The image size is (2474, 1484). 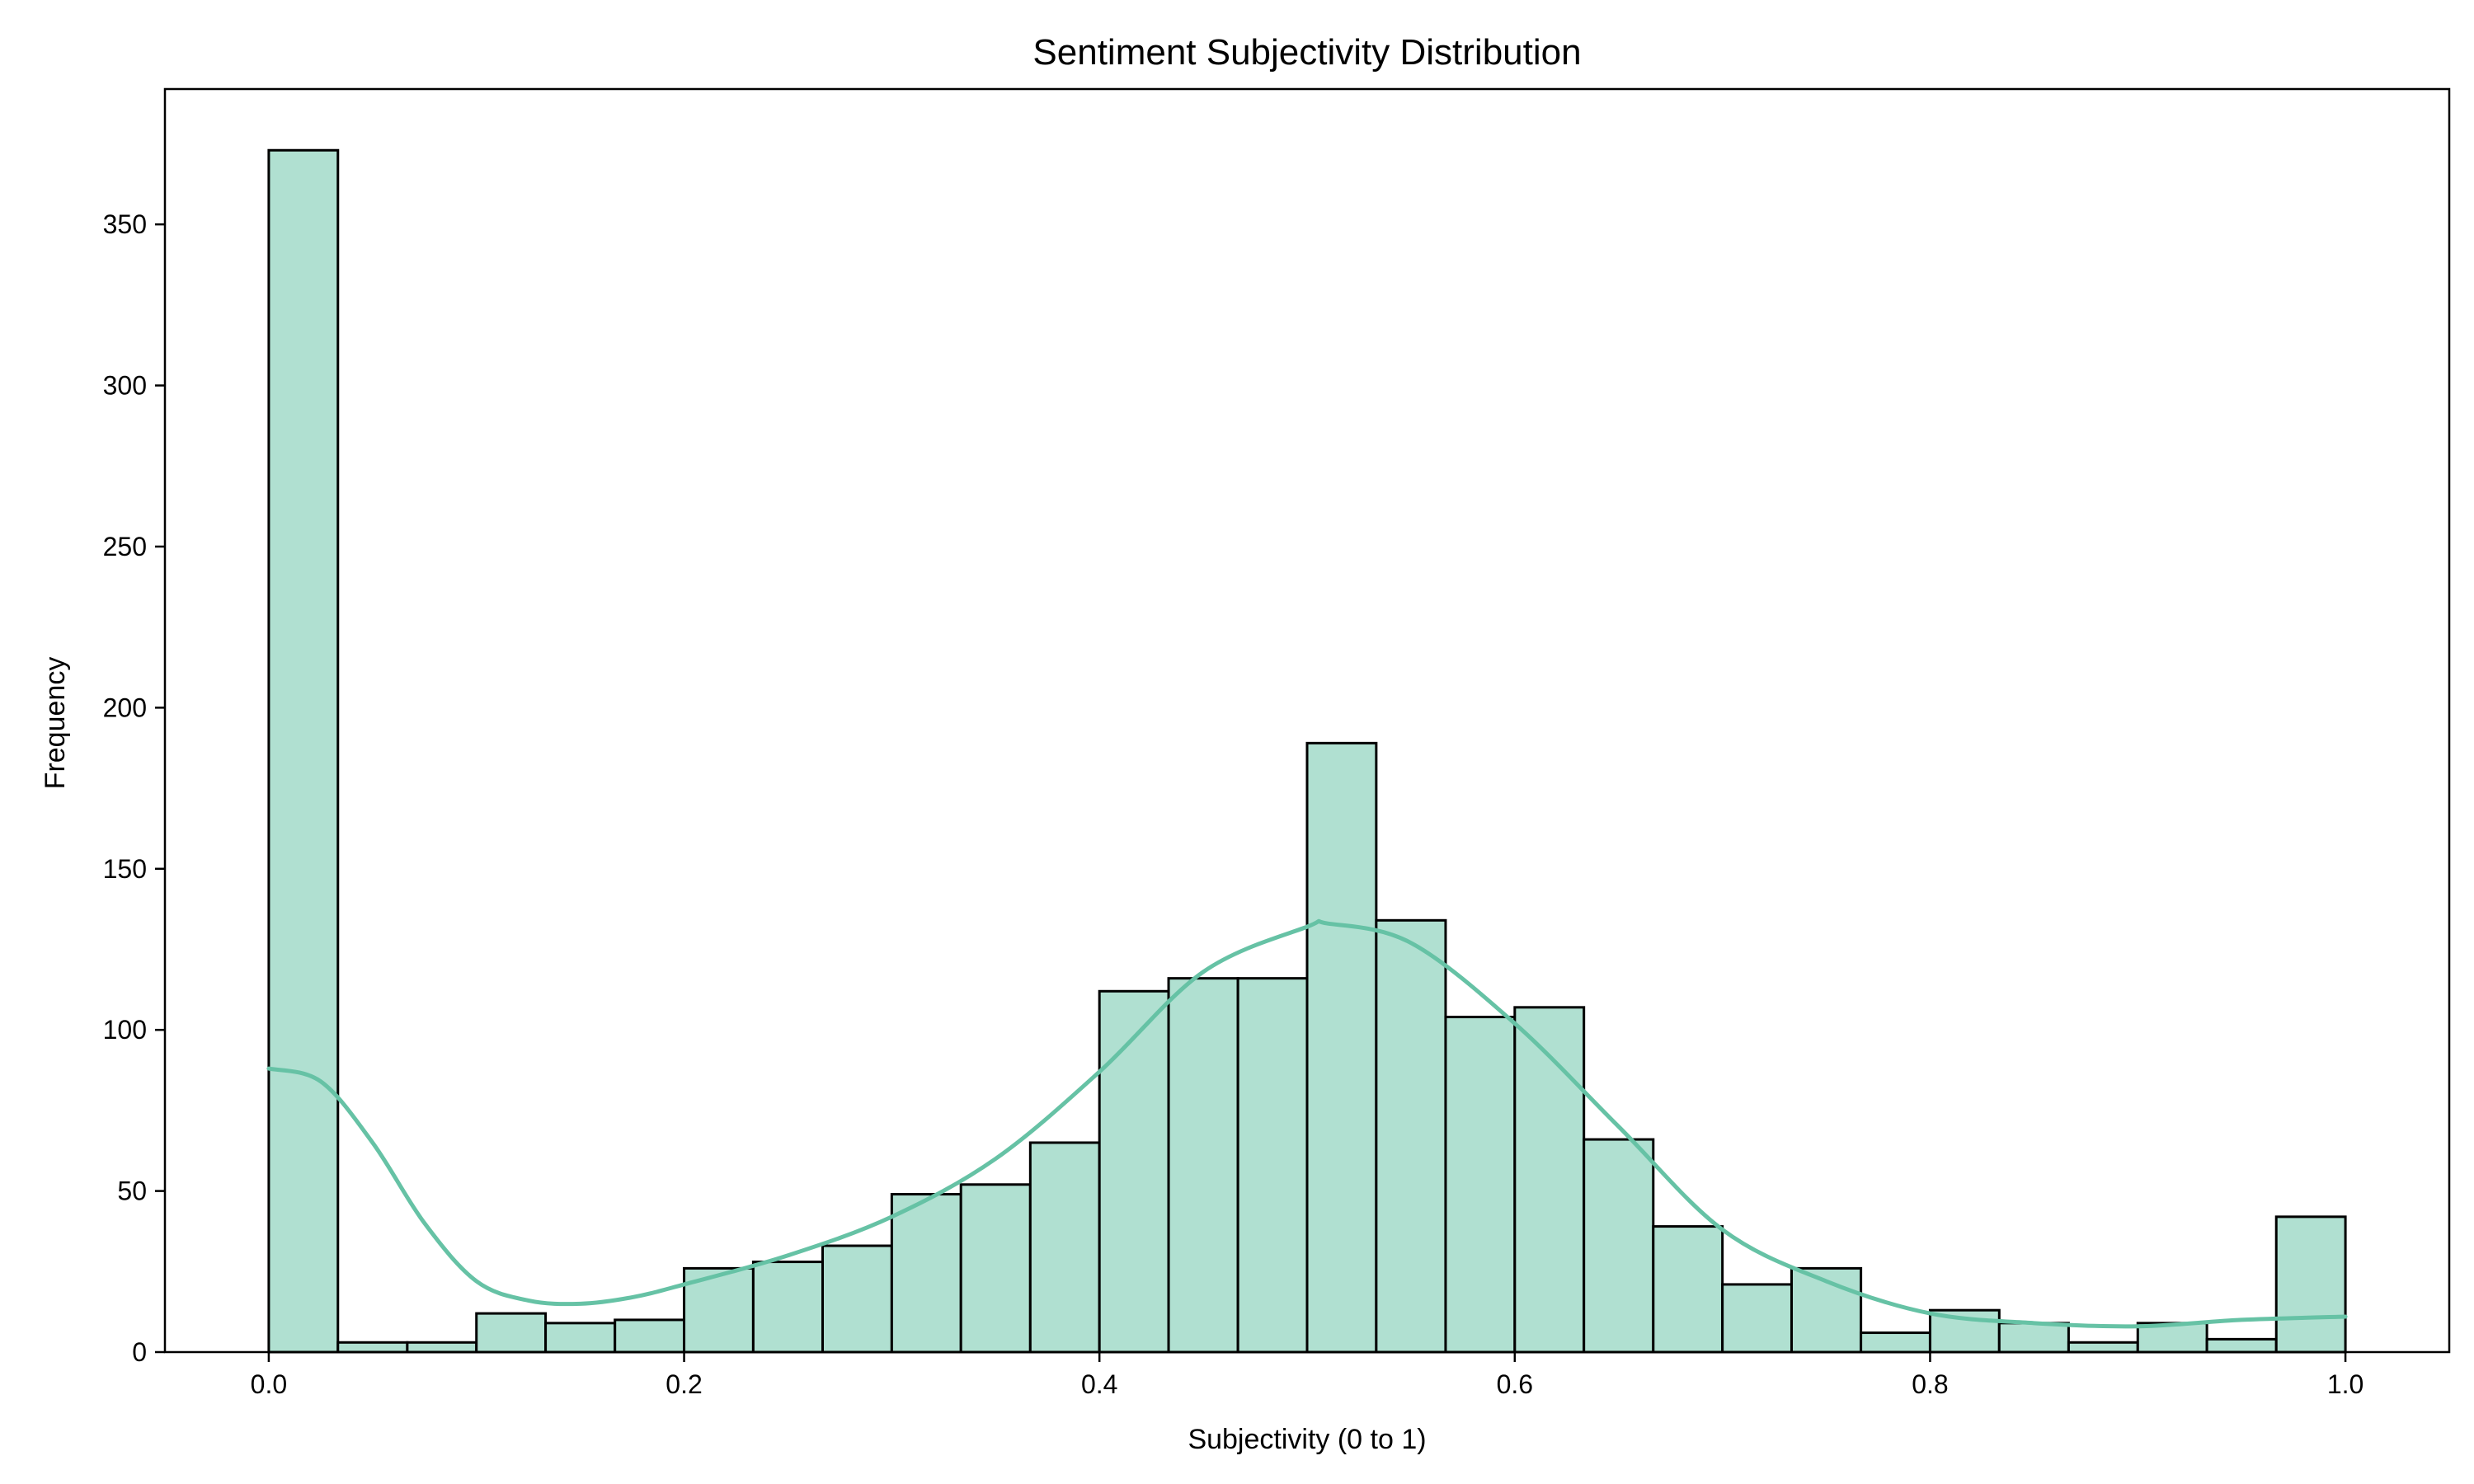 What do you see at coordinates (125, 546) in the screenshot?
I see `y-tick-label: 250` at bounding box center [125, 546].